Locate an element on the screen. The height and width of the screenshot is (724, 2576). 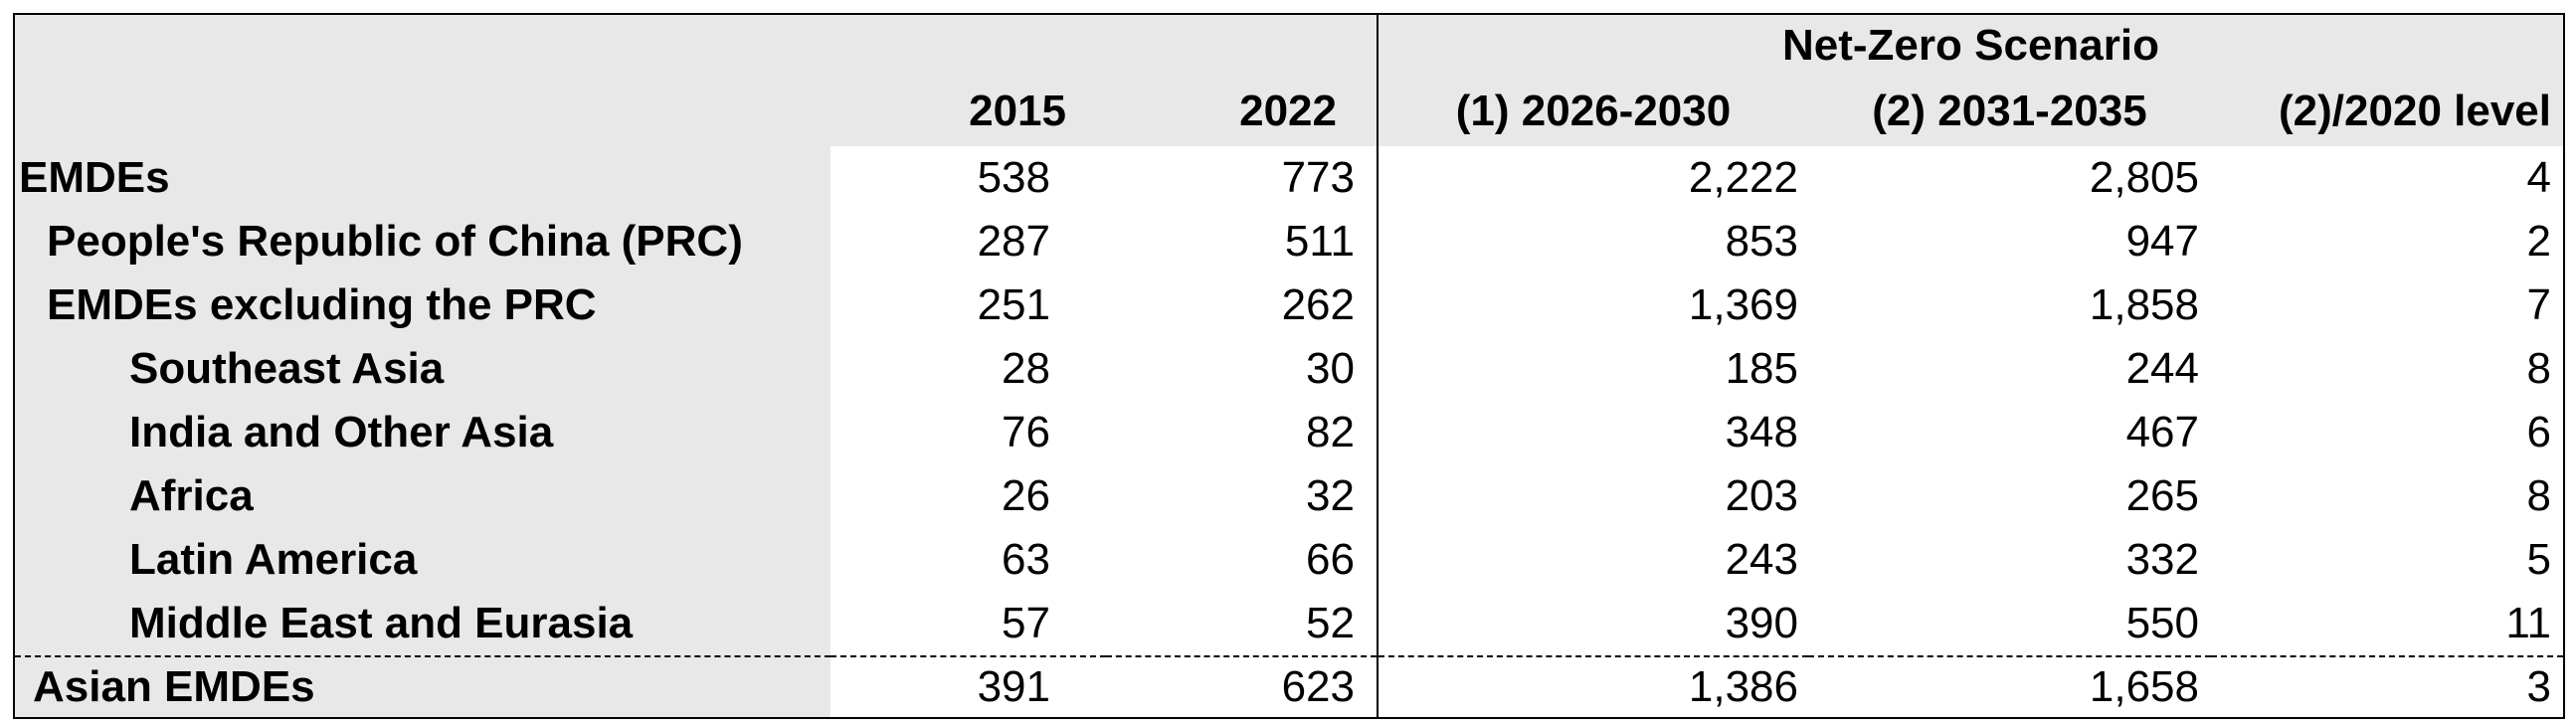
cell-value: 947 is located at coordinates (2162, 242).